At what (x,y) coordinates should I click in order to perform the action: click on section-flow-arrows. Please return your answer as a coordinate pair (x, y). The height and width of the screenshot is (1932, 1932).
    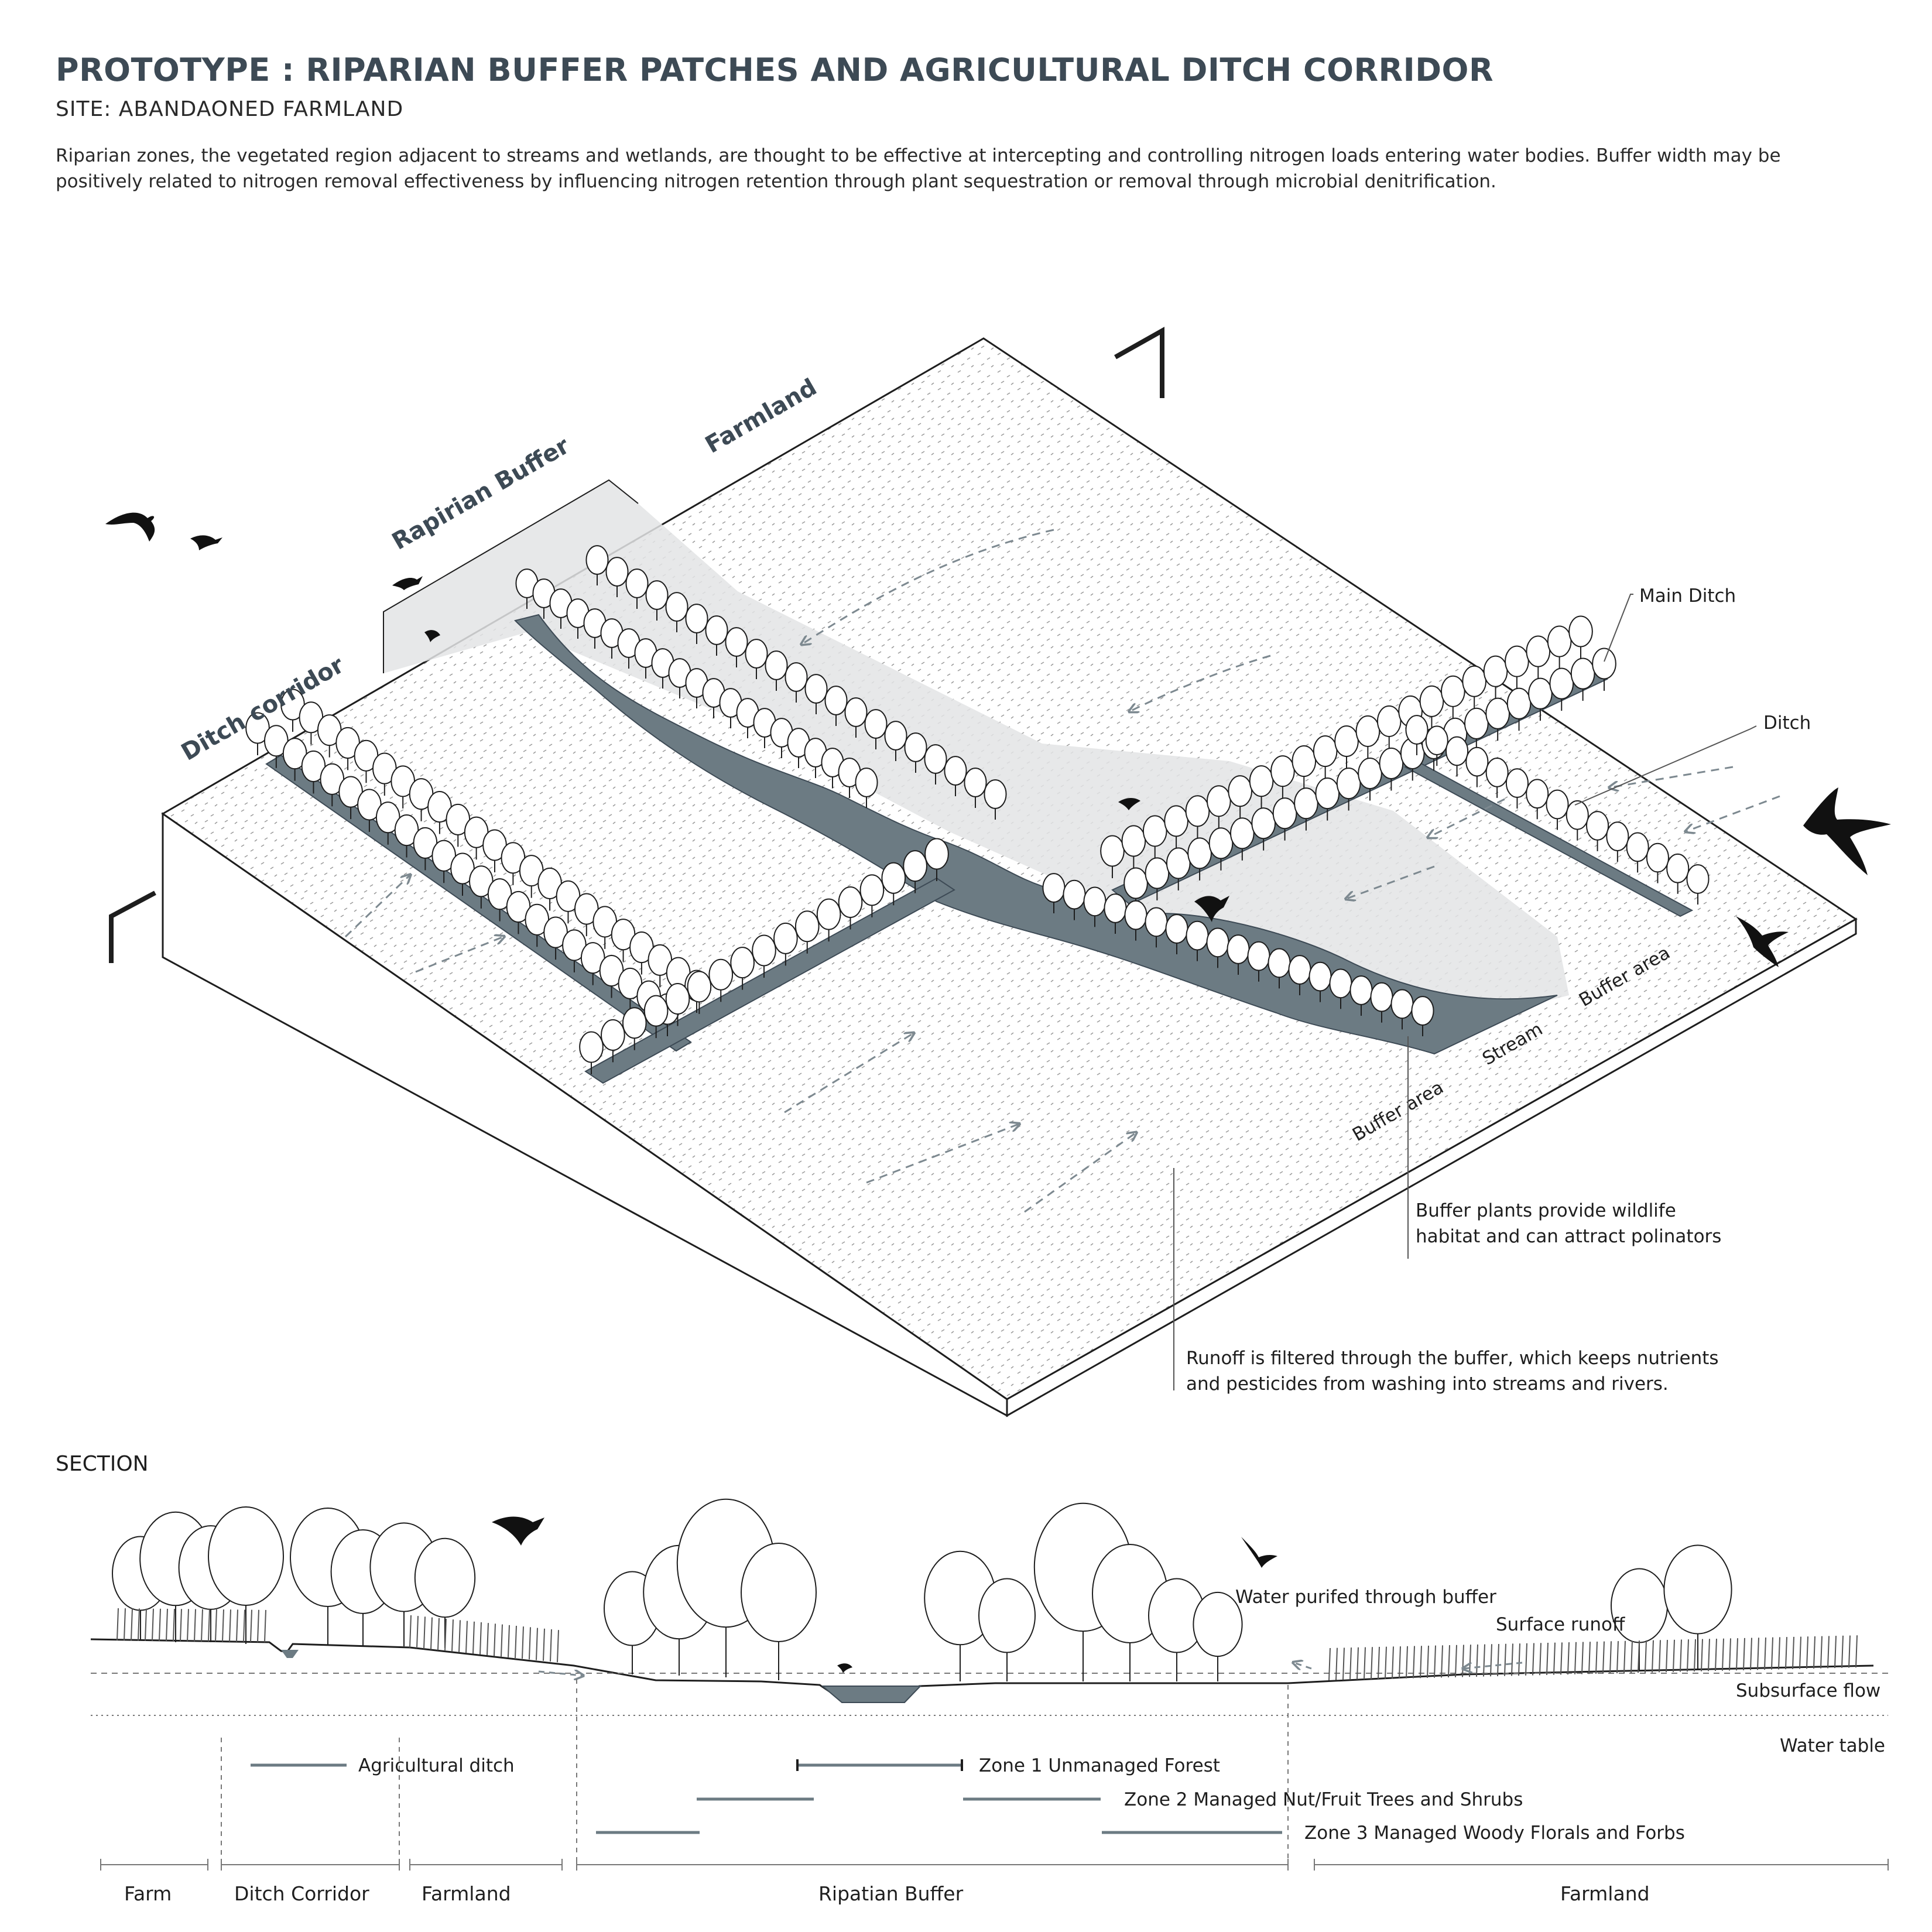
    Looking at the image, I should click on (1030, 1669).